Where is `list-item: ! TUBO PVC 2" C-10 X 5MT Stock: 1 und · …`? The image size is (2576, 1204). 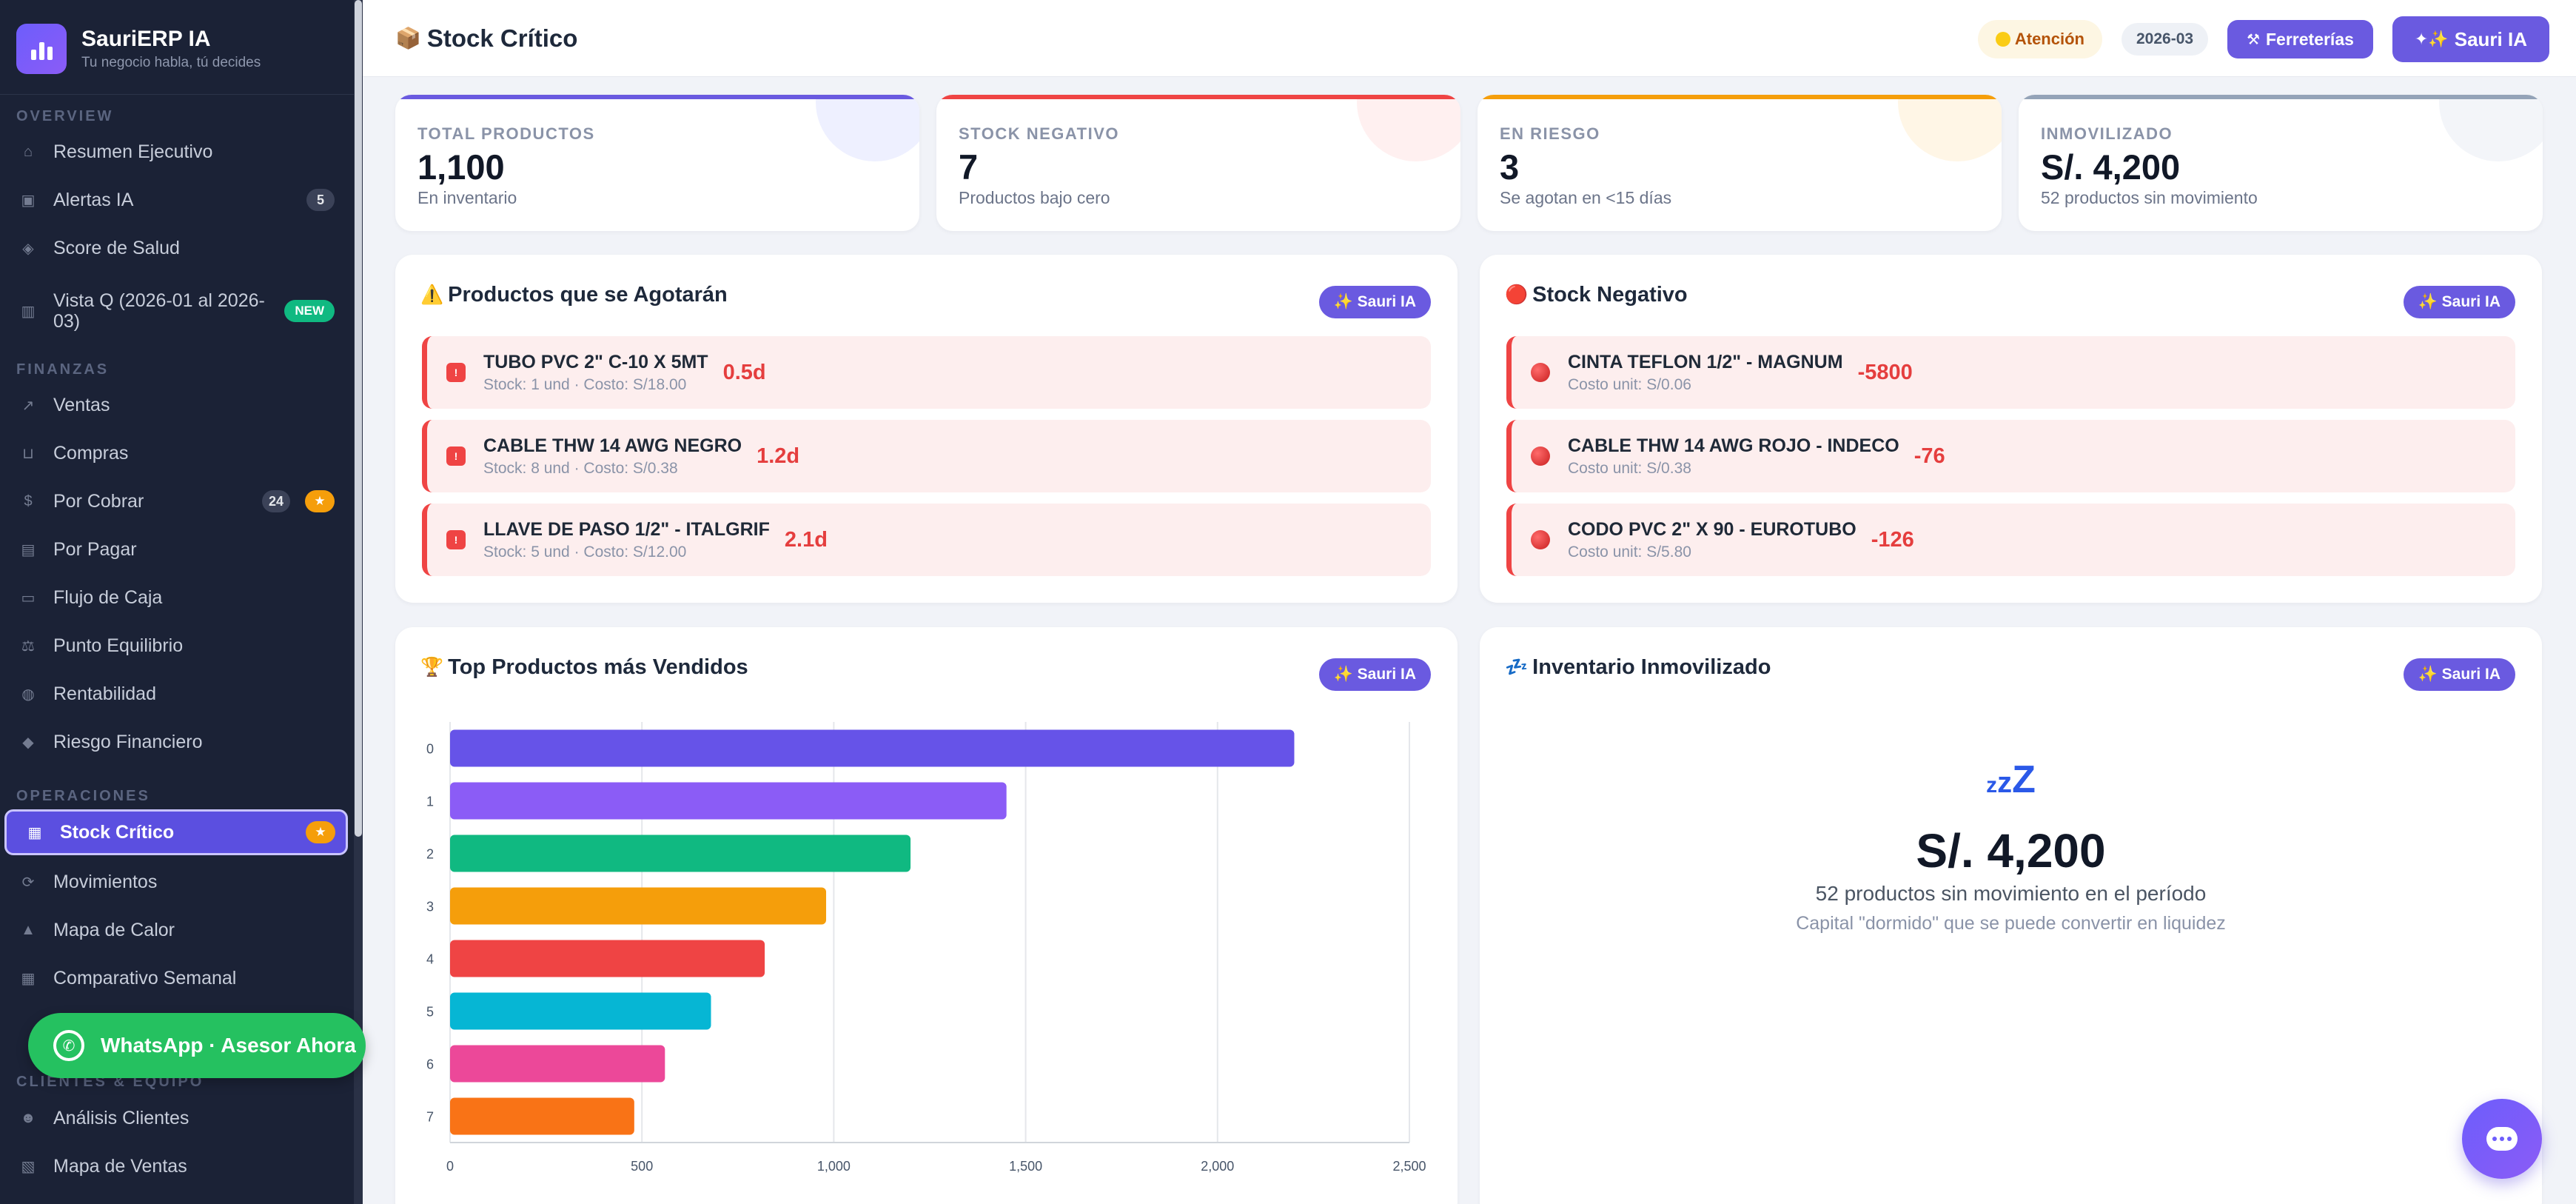 list-item: ! TUBO PVC 2" C-10 X 5MT Stock: 1 und · … is located at coordinates (926, 372).